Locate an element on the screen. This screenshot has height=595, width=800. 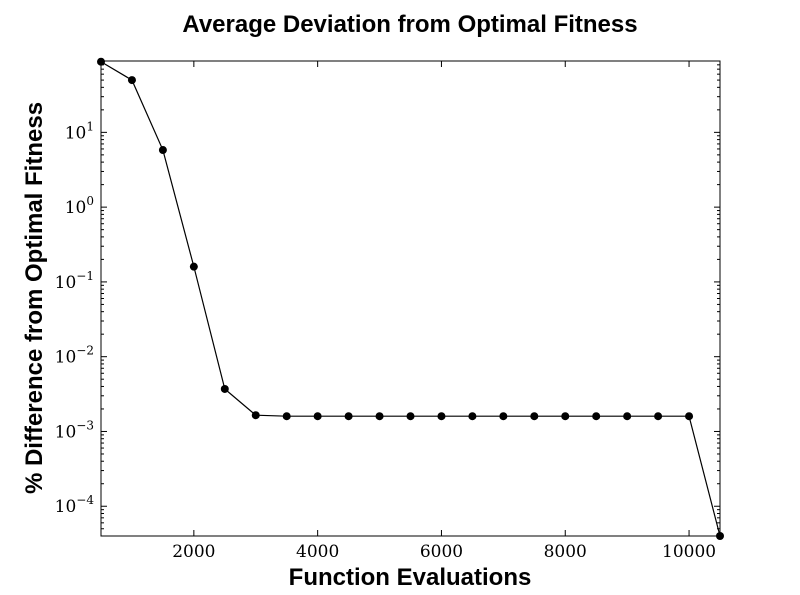
x-axis-label: Function Evaluations is located at coordinates (410, 577).